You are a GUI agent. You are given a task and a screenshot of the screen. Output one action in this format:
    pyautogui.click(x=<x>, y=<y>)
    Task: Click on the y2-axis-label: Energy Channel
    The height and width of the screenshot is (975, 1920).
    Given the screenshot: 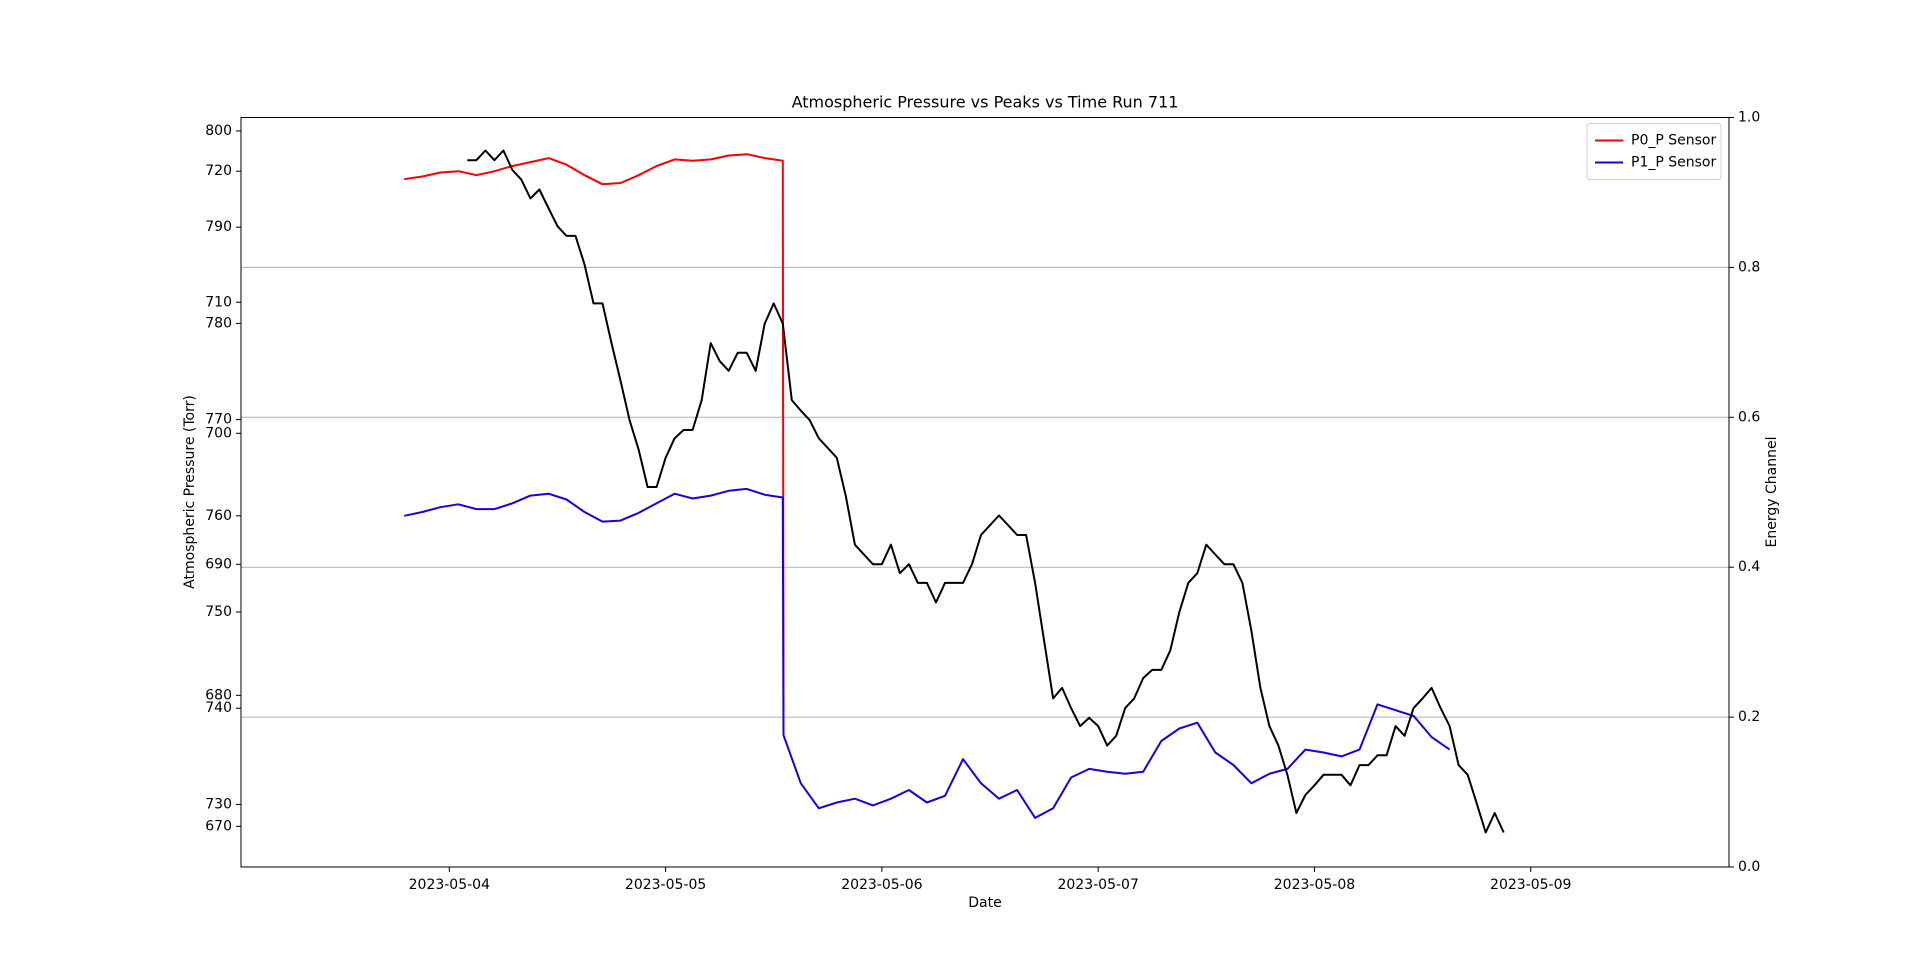 What is the action you would take?
    pyautogui.click(x=1772, y=492)
    